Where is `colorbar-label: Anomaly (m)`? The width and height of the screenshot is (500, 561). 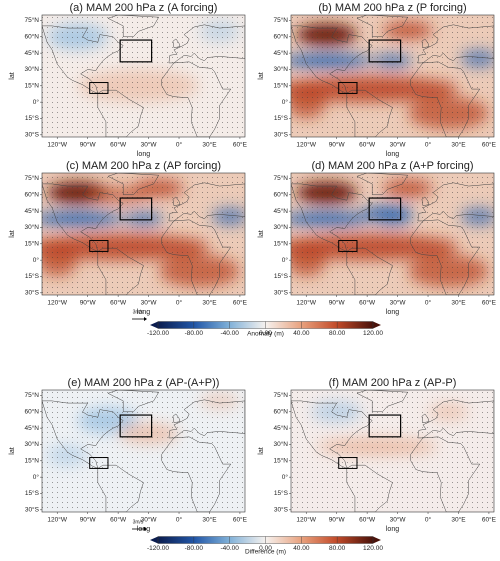 colorbar-label: Anomaly (m) is located at coordinates (265, 334).